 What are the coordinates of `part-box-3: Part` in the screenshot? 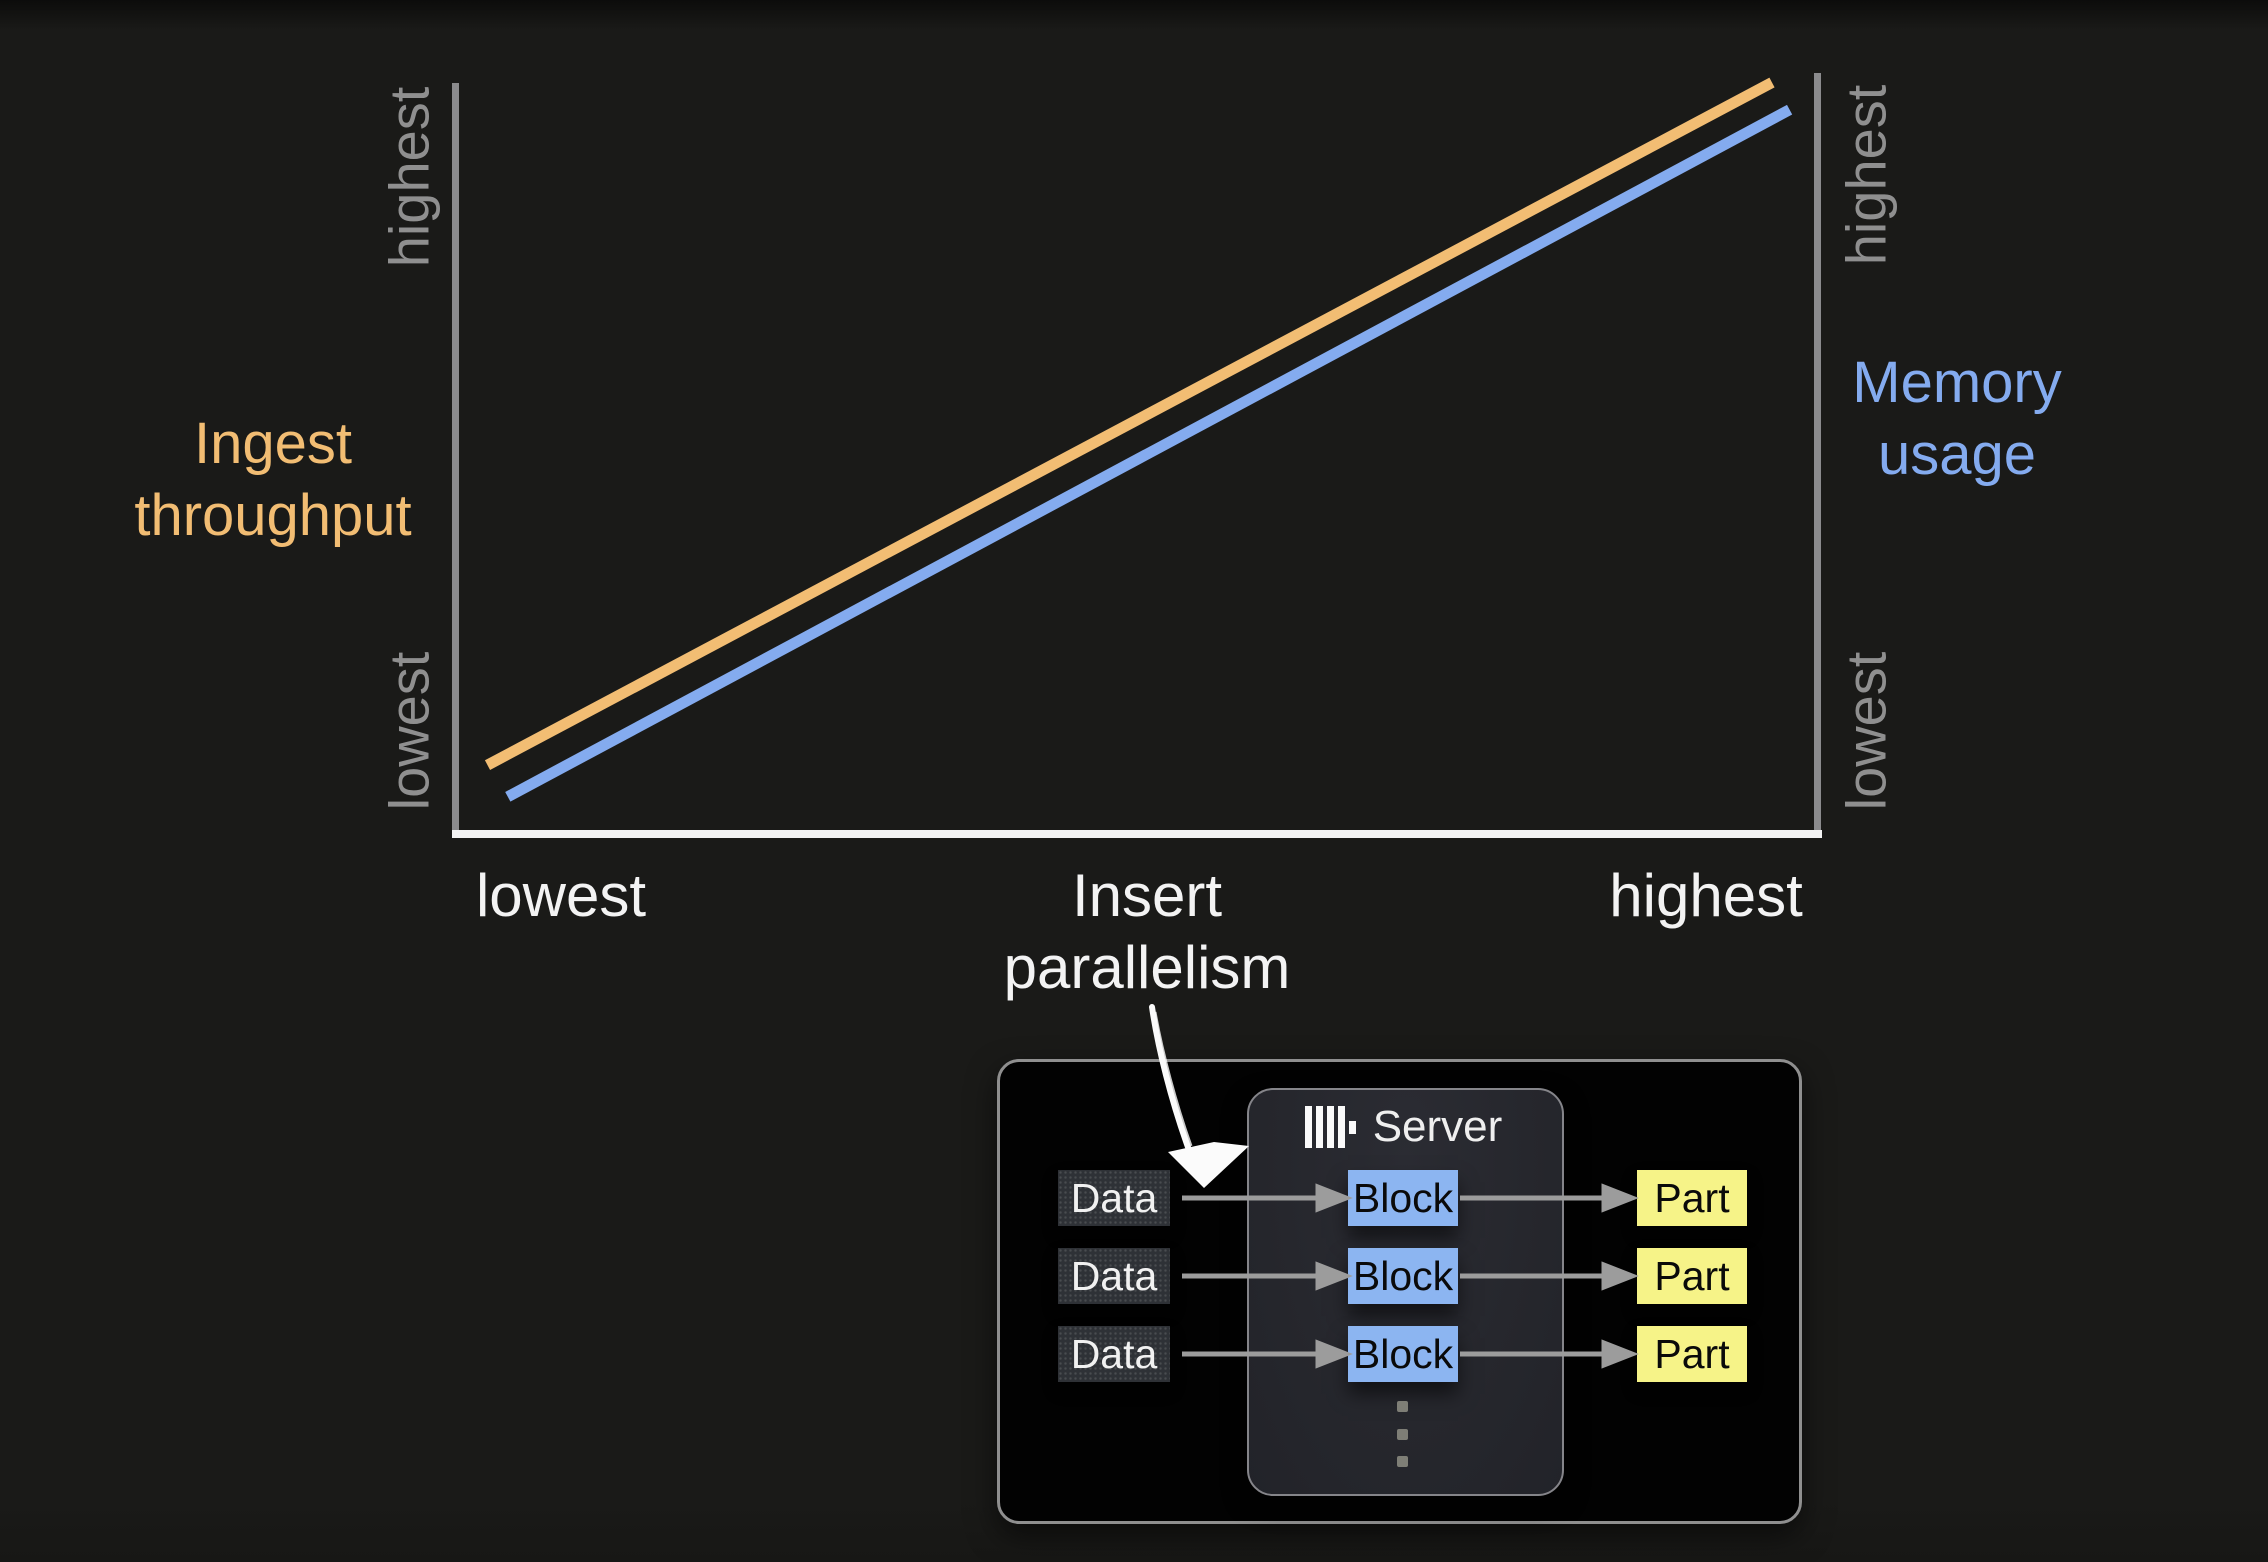 It's located at (1692, 1354).